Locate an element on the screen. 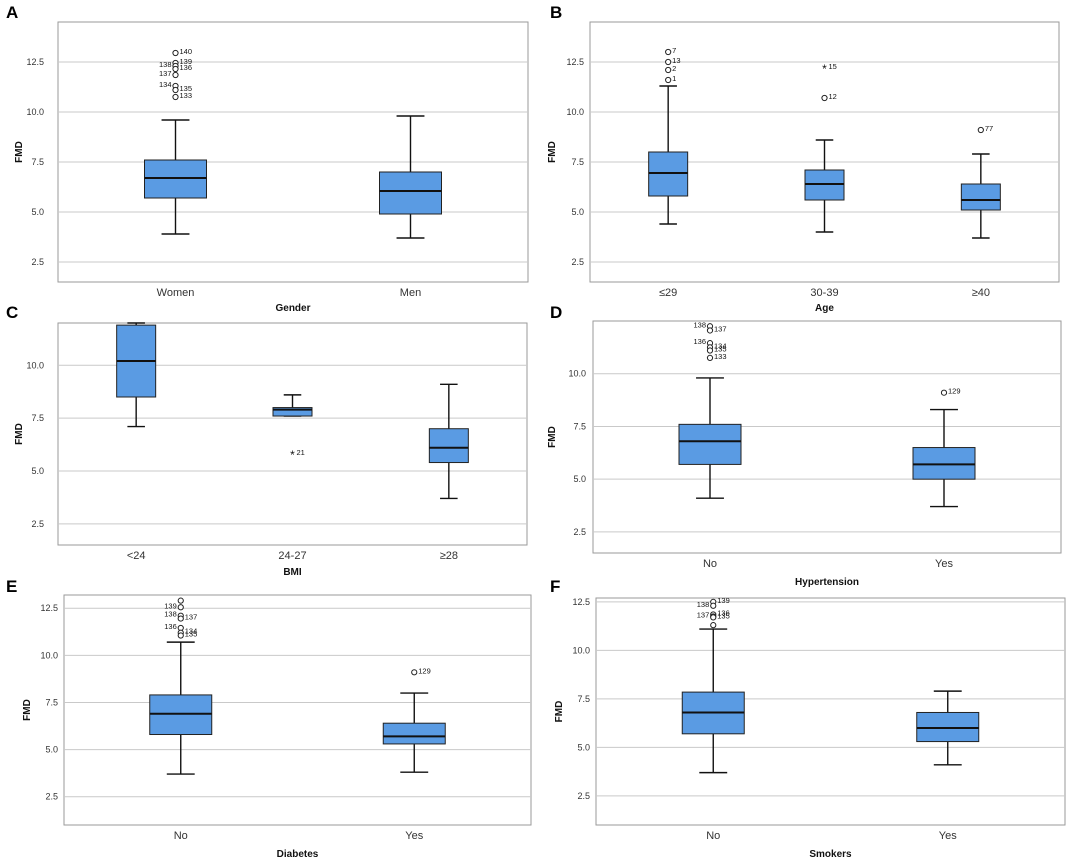 The height and width of the screenshot is (867, 1084). outlier-label: 15 is located at coordinates (833, 66).